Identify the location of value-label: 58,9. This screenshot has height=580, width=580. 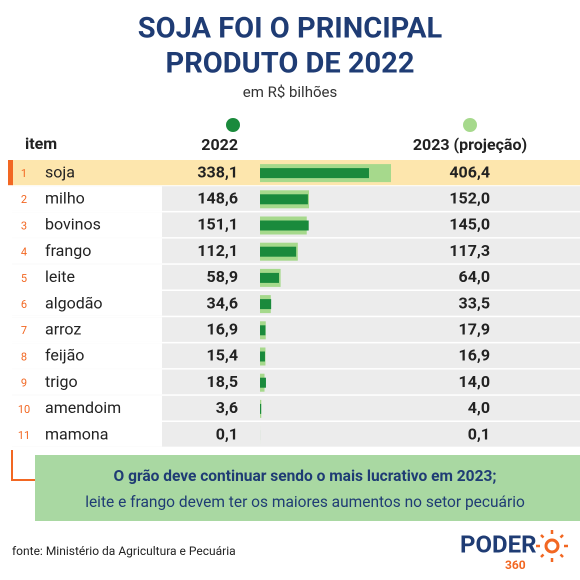
(222, 276).